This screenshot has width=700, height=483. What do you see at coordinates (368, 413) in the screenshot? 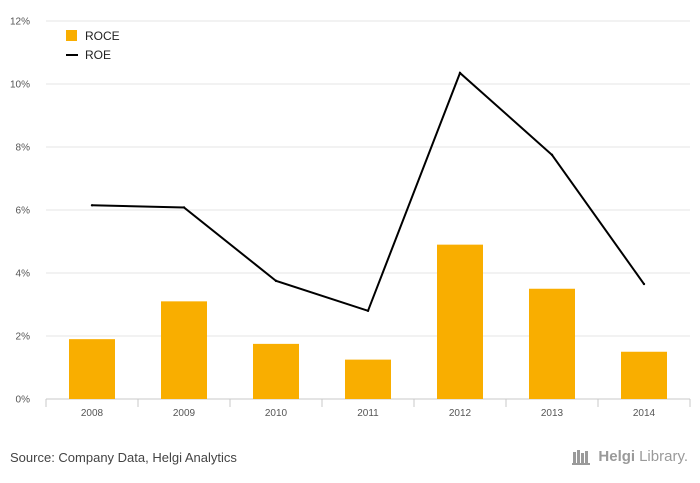
I see `x-tick-label: 2011` at bounding box center [368, 413].